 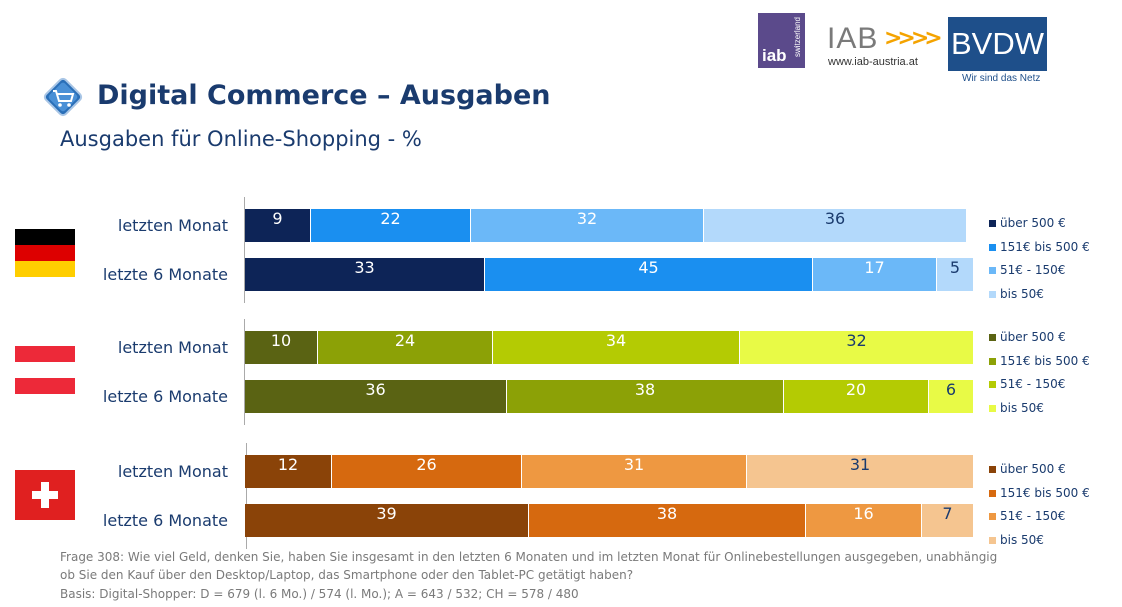 I want to click on bar-segment: 33, so click(x=365, y=274).